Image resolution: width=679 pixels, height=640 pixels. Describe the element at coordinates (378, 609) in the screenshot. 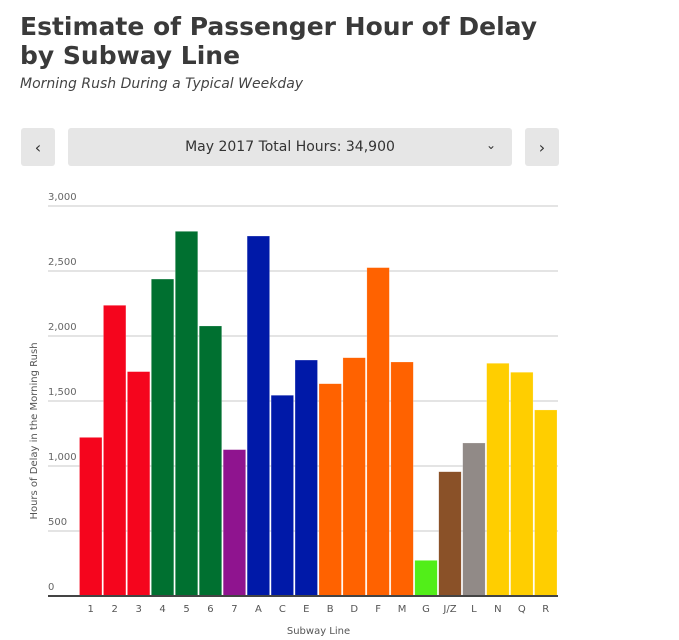

I see `x-tick-label: F` at that location.